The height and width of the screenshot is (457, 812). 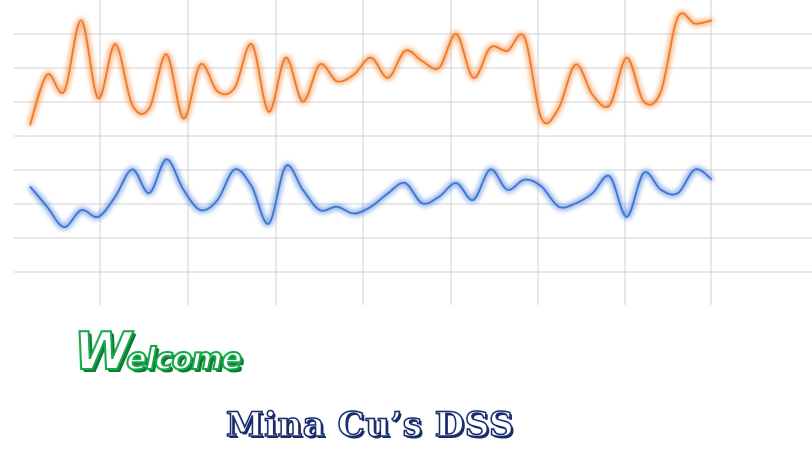 I want to click on welcome-initial: W, so click(x=102, y=352).